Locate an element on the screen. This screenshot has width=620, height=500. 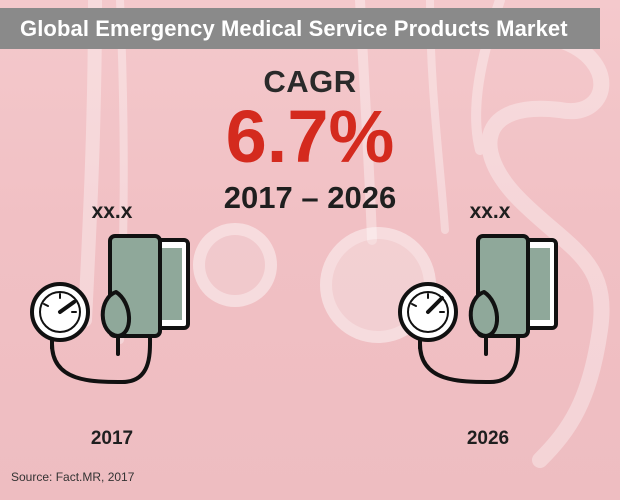
year-label-2026: 2026 is located at coordinates (488, 438).